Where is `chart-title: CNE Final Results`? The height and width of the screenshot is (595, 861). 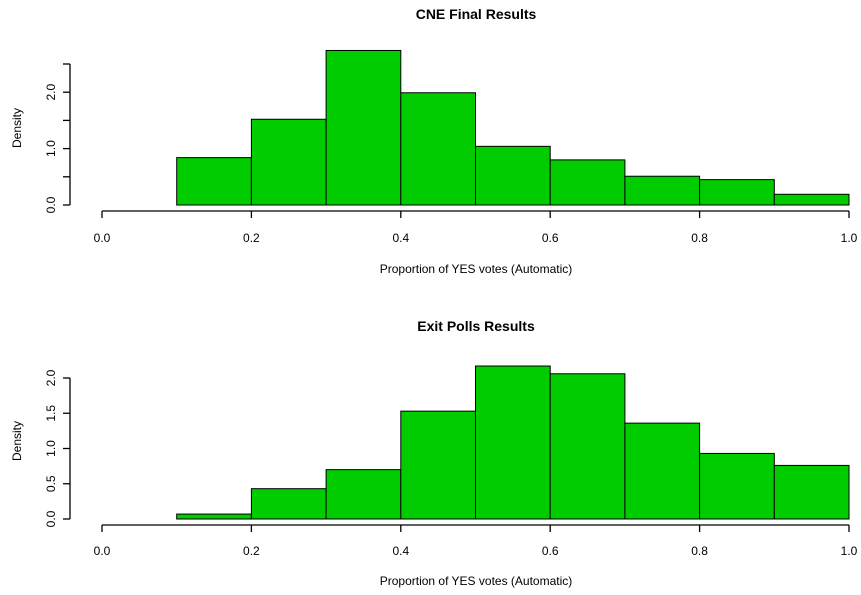
chart-title: CNE Final Results is located at coordinates (476, 14).